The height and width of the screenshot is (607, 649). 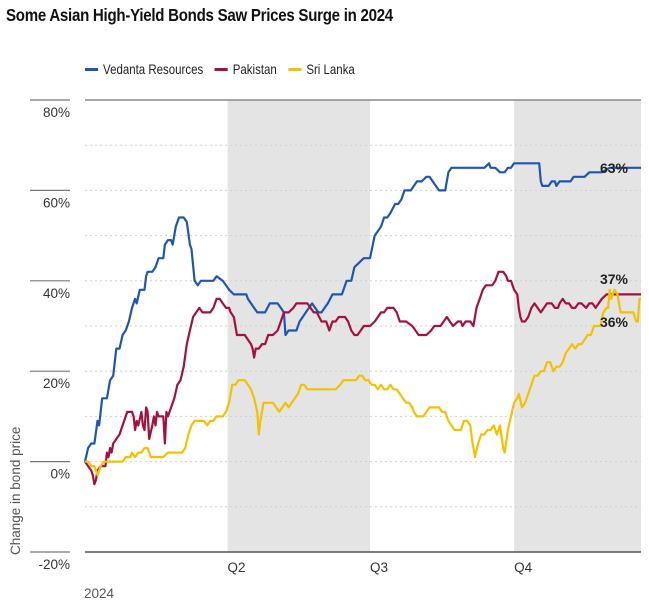 I want to click on legend-swatch-sri-lanka, so click(x=295, y=69).